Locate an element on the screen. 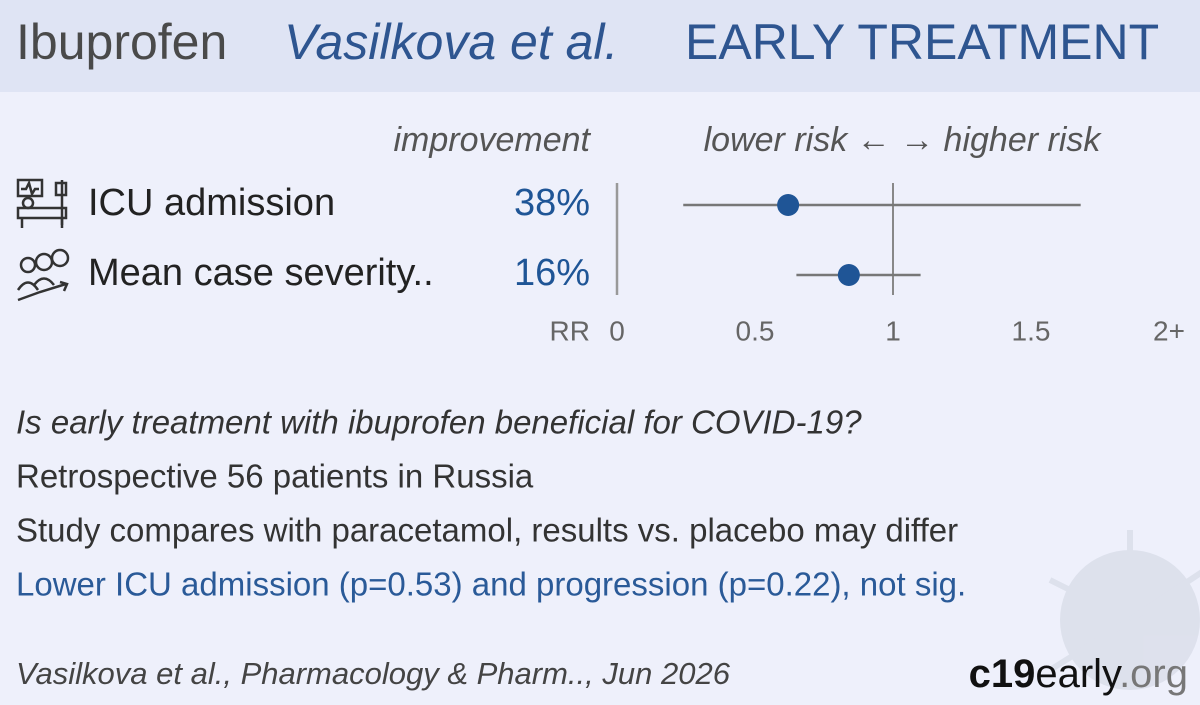  brand-middle: early is located at coordinates (1078, 674).